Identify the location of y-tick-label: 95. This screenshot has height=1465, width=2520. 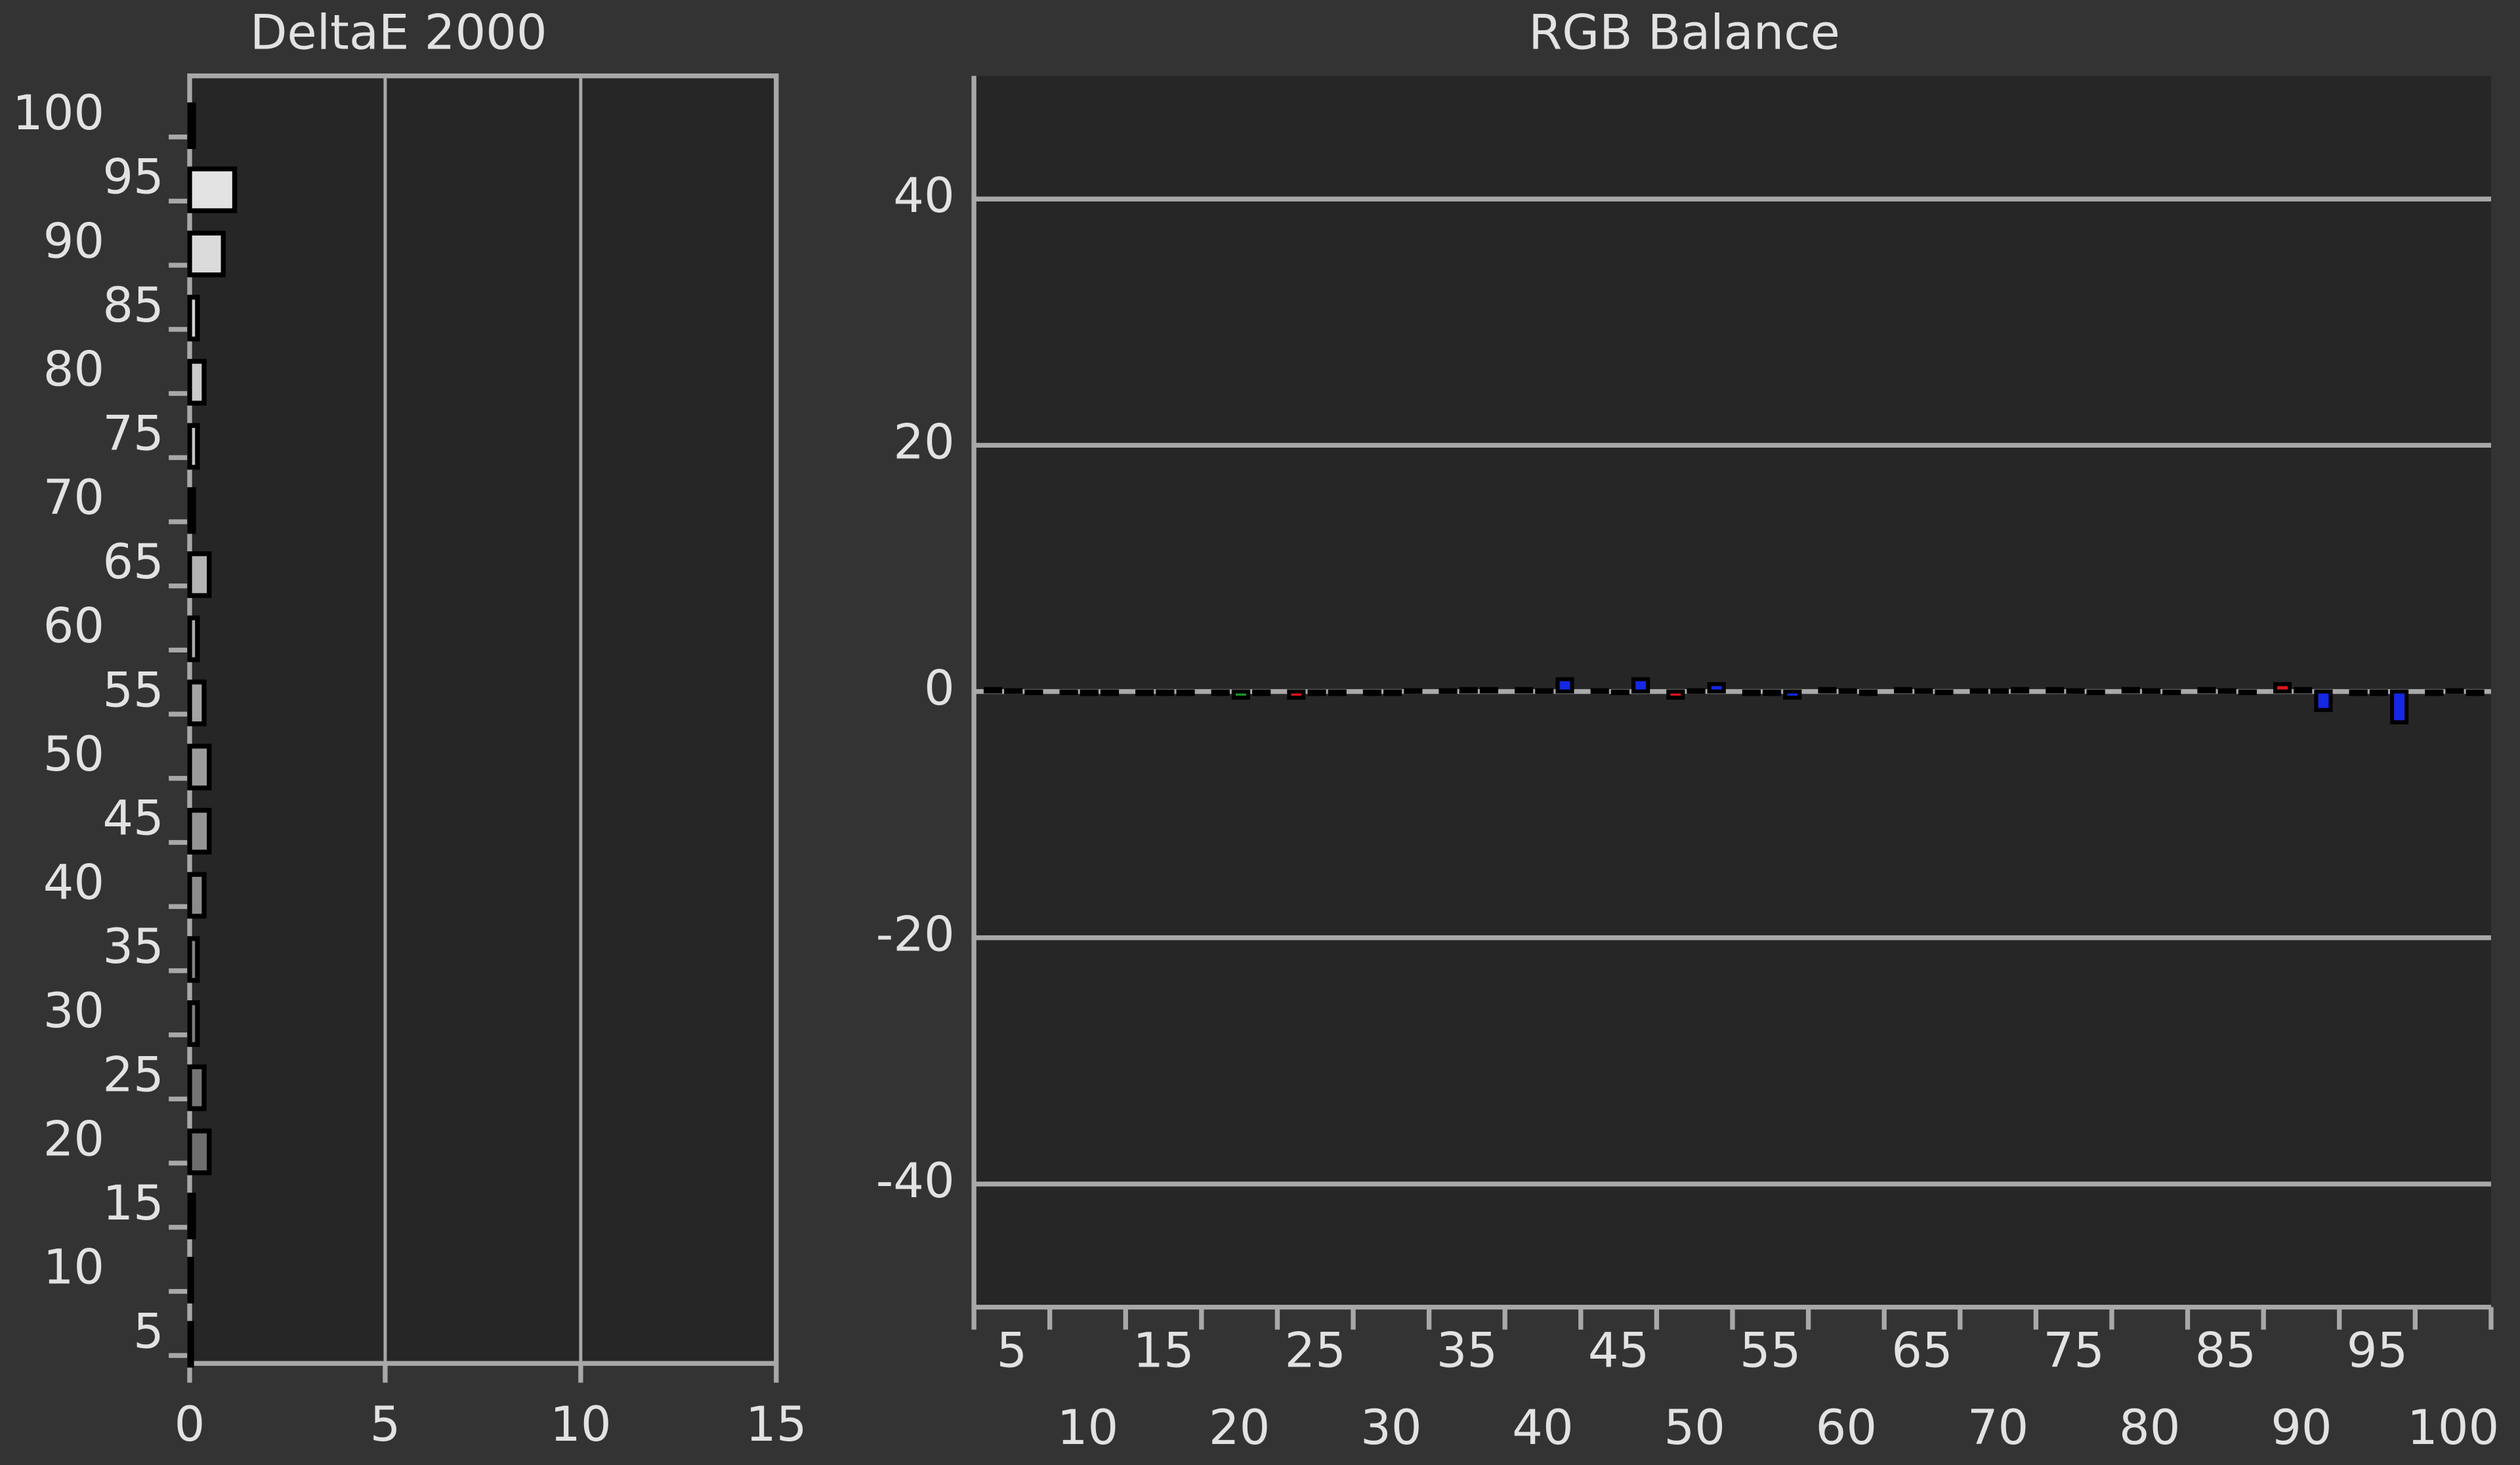
(132, 178).